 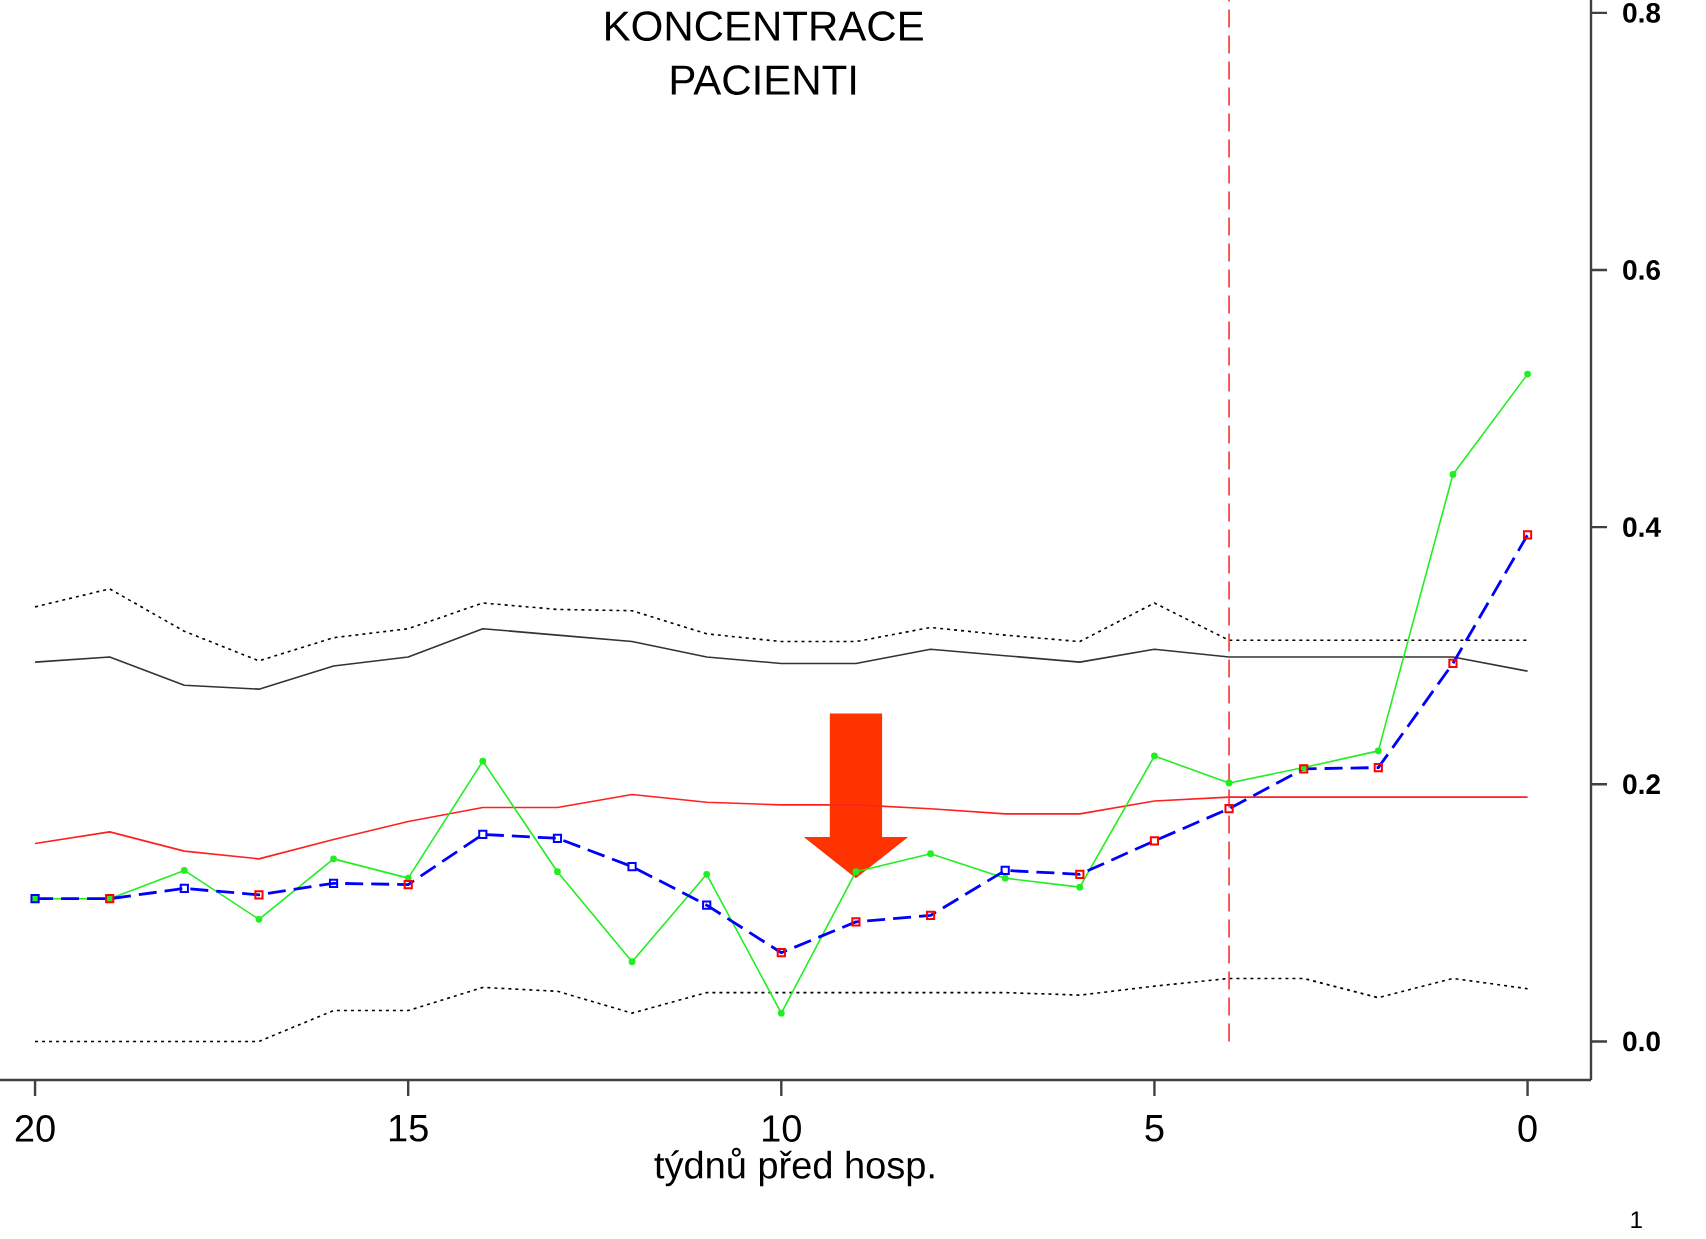 What do you see at coordinates (35, 1128) in the screenshot?
I see `x-tick-label: 20` at bounding box center [35, 1128].